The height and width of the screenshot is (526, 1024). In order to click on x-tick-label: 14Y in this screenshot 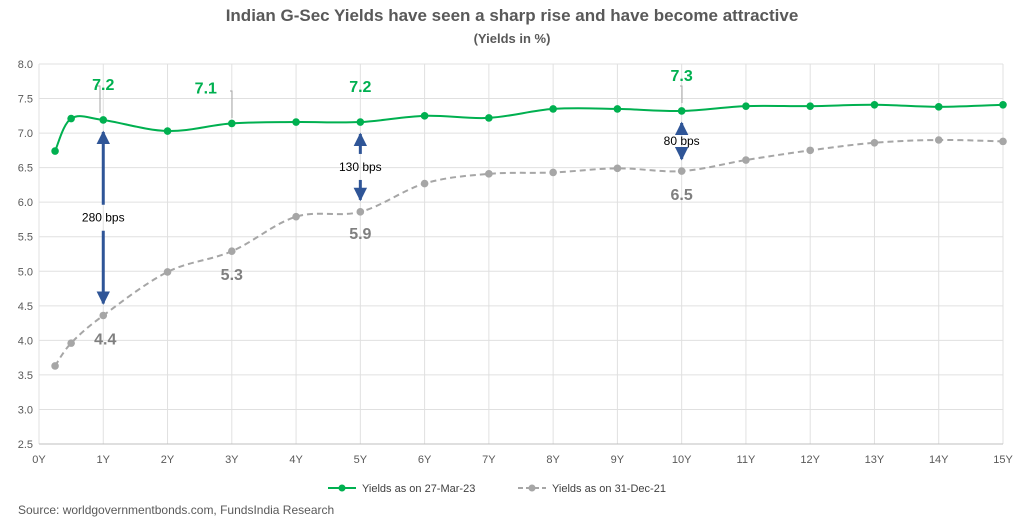, I will do `click(939, 460)`.